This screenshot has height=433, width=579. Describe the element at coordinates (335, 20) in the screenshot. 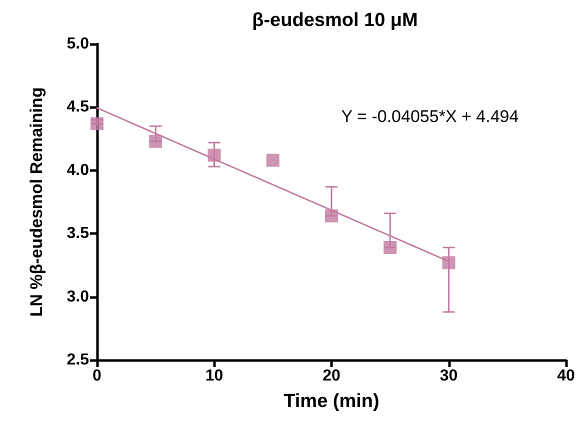

I see `chart-title: β-eudesmol 10 μM` at that location.